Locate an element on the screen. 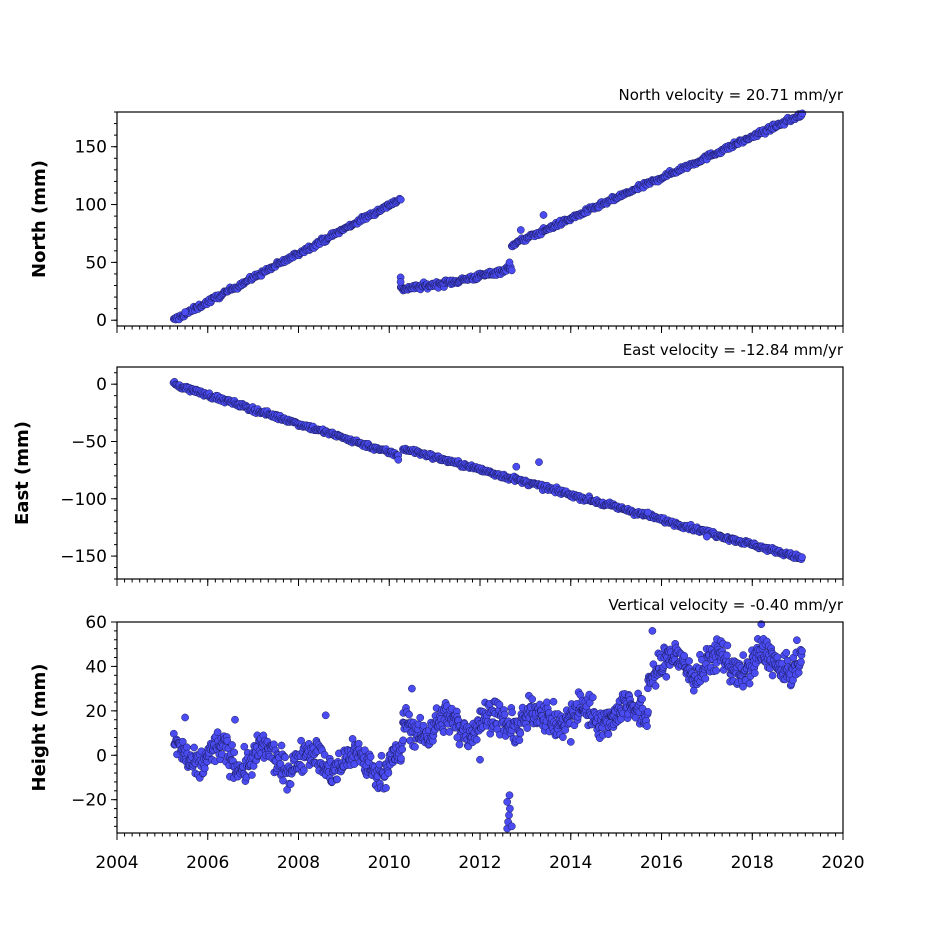  x-tick-label: 2012 is located at coordinates (479, 863).